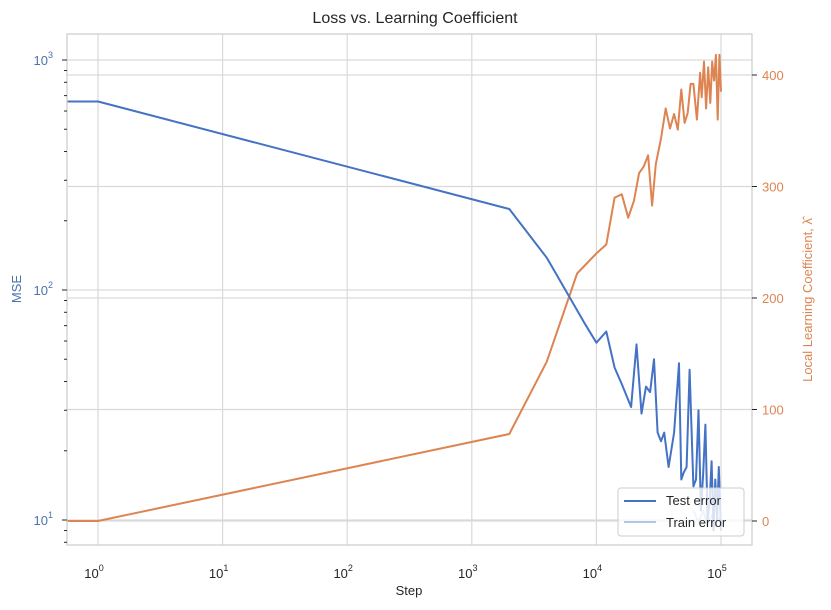 This screenshot has height=610, width=831. What do you see at coordinates (765, 521) in the screenshot?
I see `y-right-tick-label: 0` at bounding box center [765, 521].